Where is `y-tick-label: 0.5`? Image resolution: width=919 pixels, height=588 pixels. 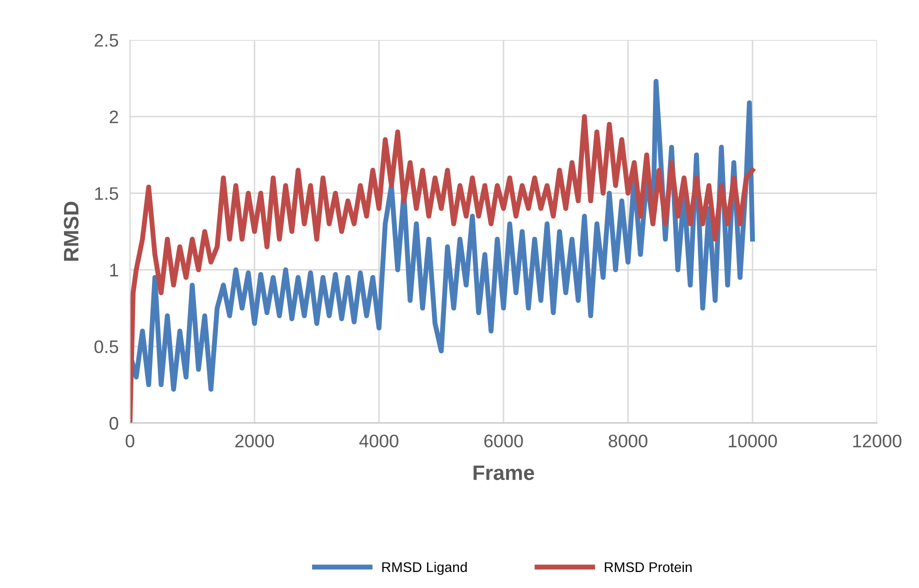 y-tick-label: 0.5 is located at coordinates (106, 347).